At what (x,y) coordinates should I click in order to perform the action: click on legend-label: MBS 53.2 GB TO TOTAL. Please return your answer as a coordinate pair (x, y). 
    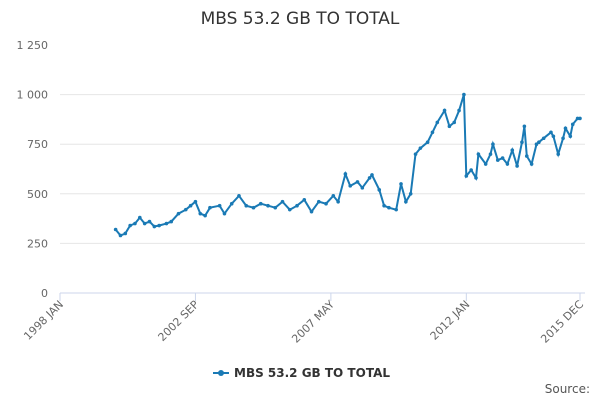
    Looking at the image, I should click on (312, 373).